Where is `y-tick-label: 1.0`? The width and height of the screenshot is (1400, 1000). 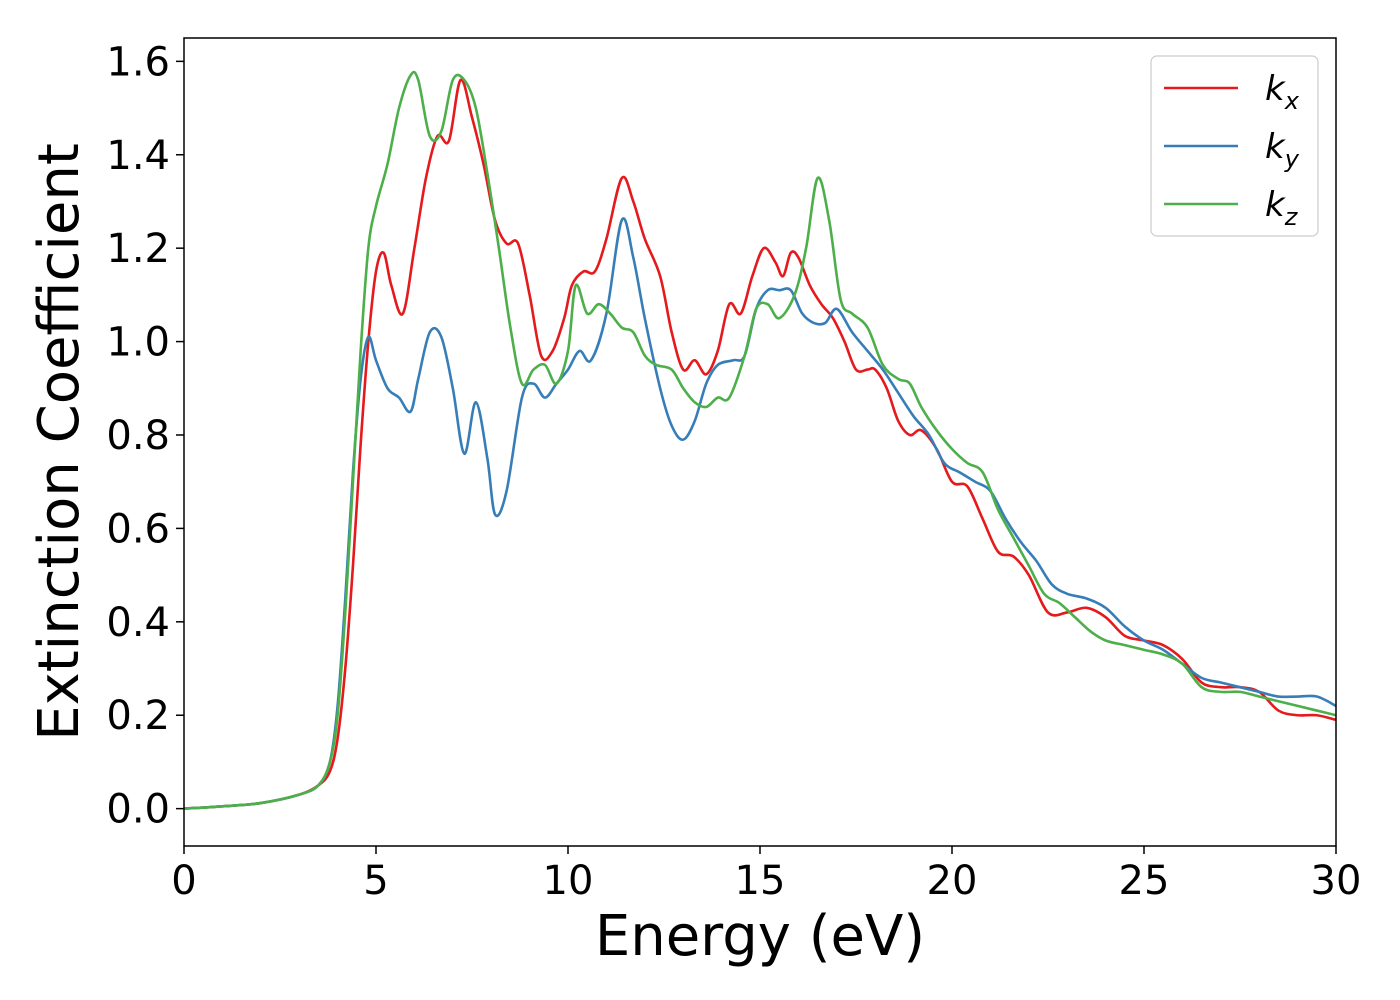 y-tick-label: 1.0 is located at coordinates (138, 343).